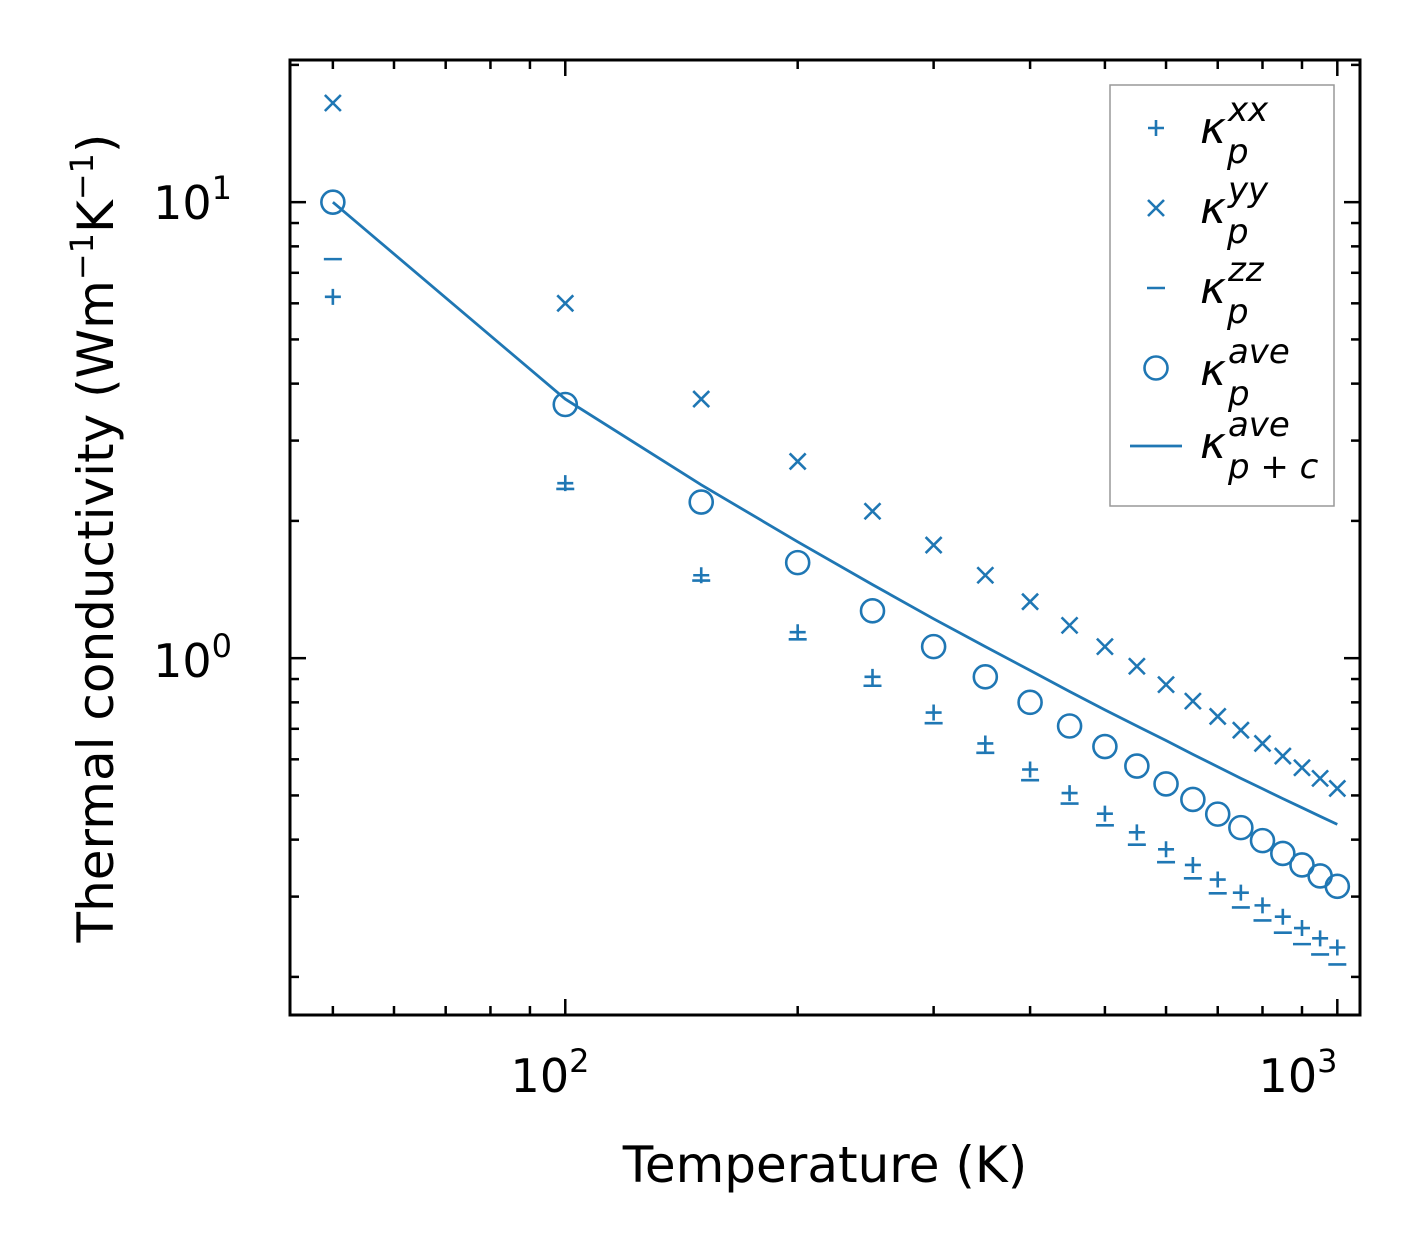 The height and width of the screenshot is (1254, 1421). What do you see at coordinates (1298, 1072) in the screenshot?
I see `x-tick-label-1000: 10³` at bounding box center [1298, 1072].